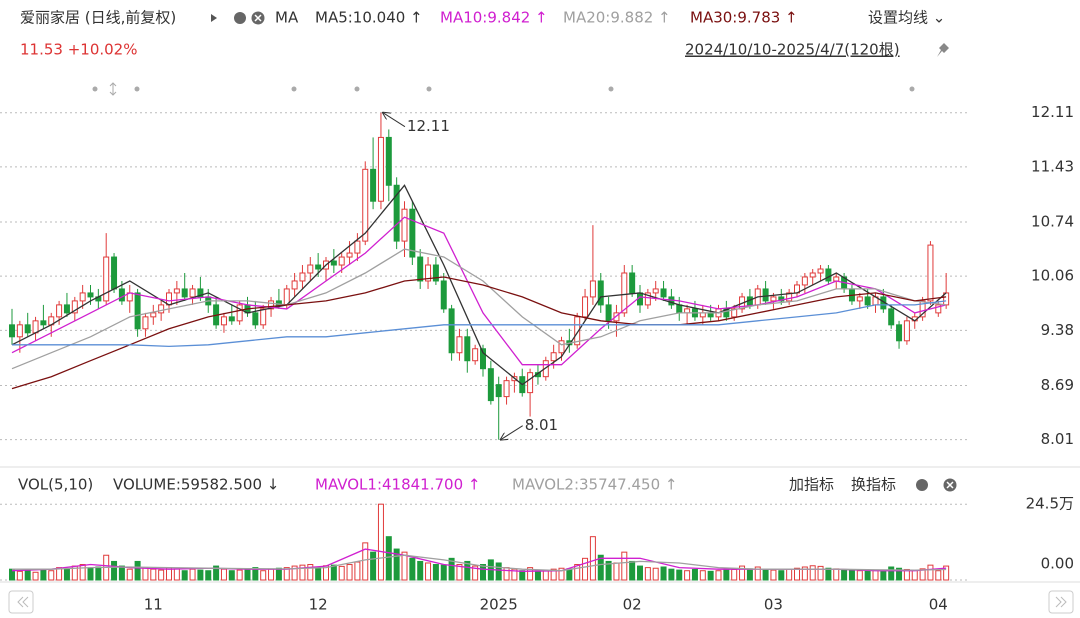 This screenshot has height=618, width=1080. I want to click on expand-icon, so click(214, 18).